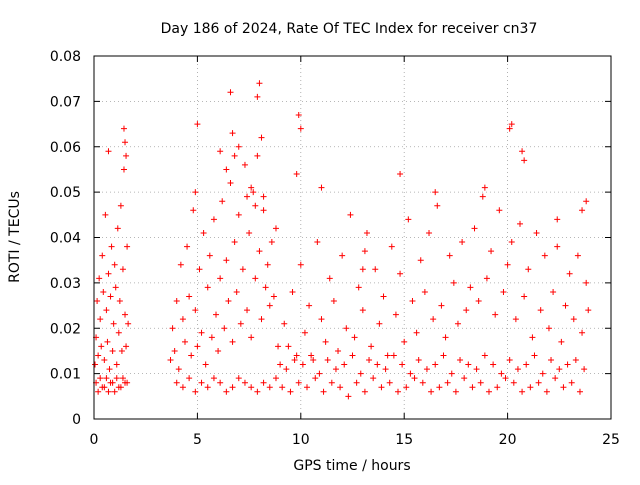  What do you see at coordinates (404, 440) in the screenshot?
I see `x-tick-label: 15` at bounding box center [404, 440].